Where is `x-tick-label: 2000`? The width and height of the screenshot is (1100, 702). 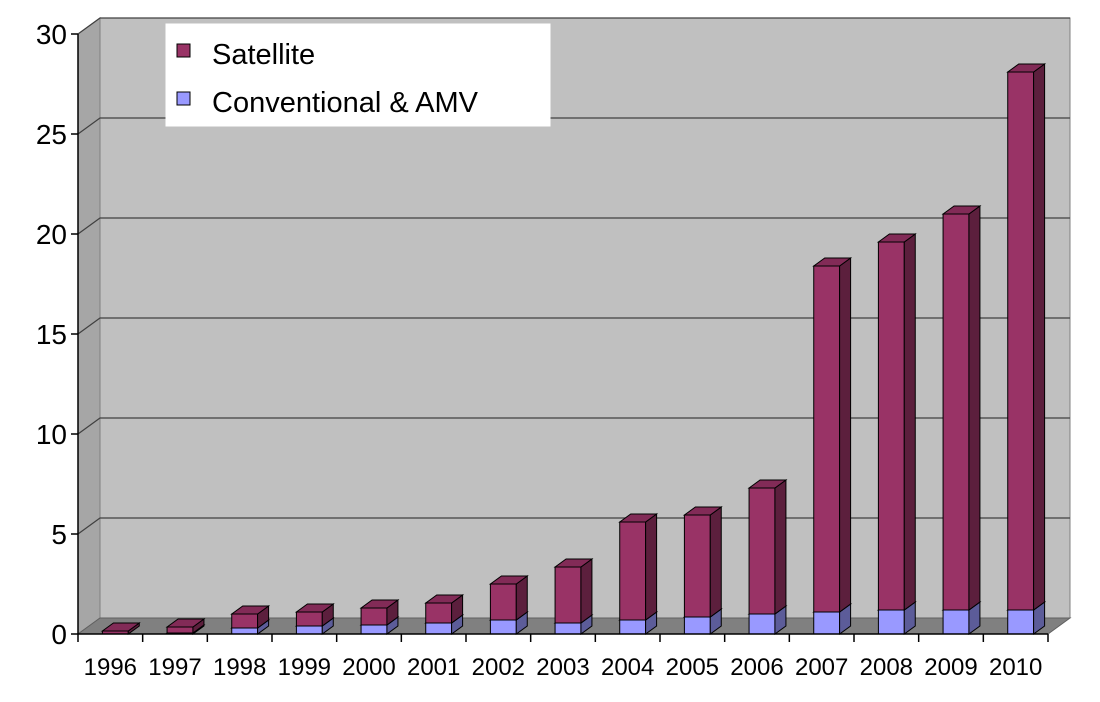
x-tick-label: 2000 is located at coordinates (368, 667).